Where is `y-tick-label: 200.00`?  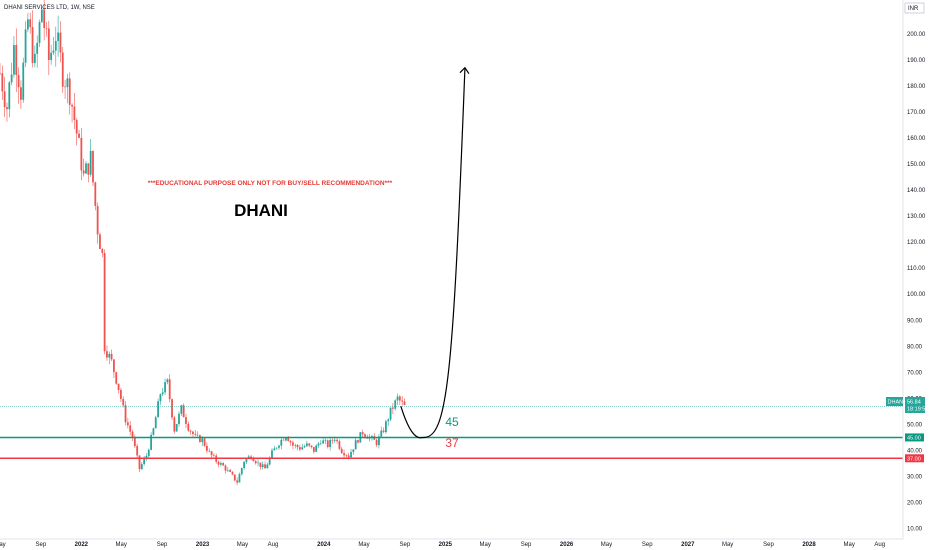
y-tick-label: 200.00 is located at coordinates (916, 35).